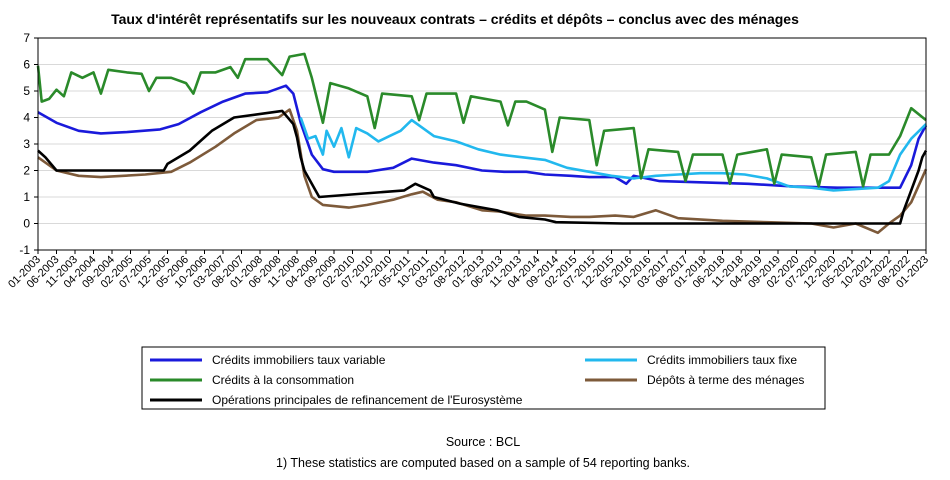  Describe the element at coordinates (26, 38) in the screenshot. I see `y-tick-label: 7` at that location.